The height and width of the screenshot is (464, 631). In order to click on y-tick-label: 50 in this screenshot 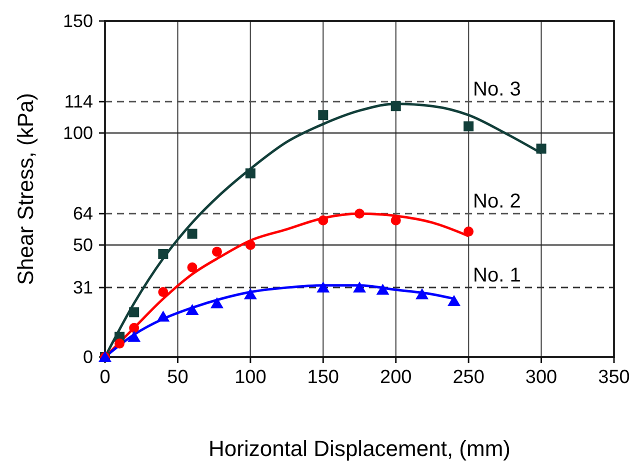, I will do `click(82, 245)`.